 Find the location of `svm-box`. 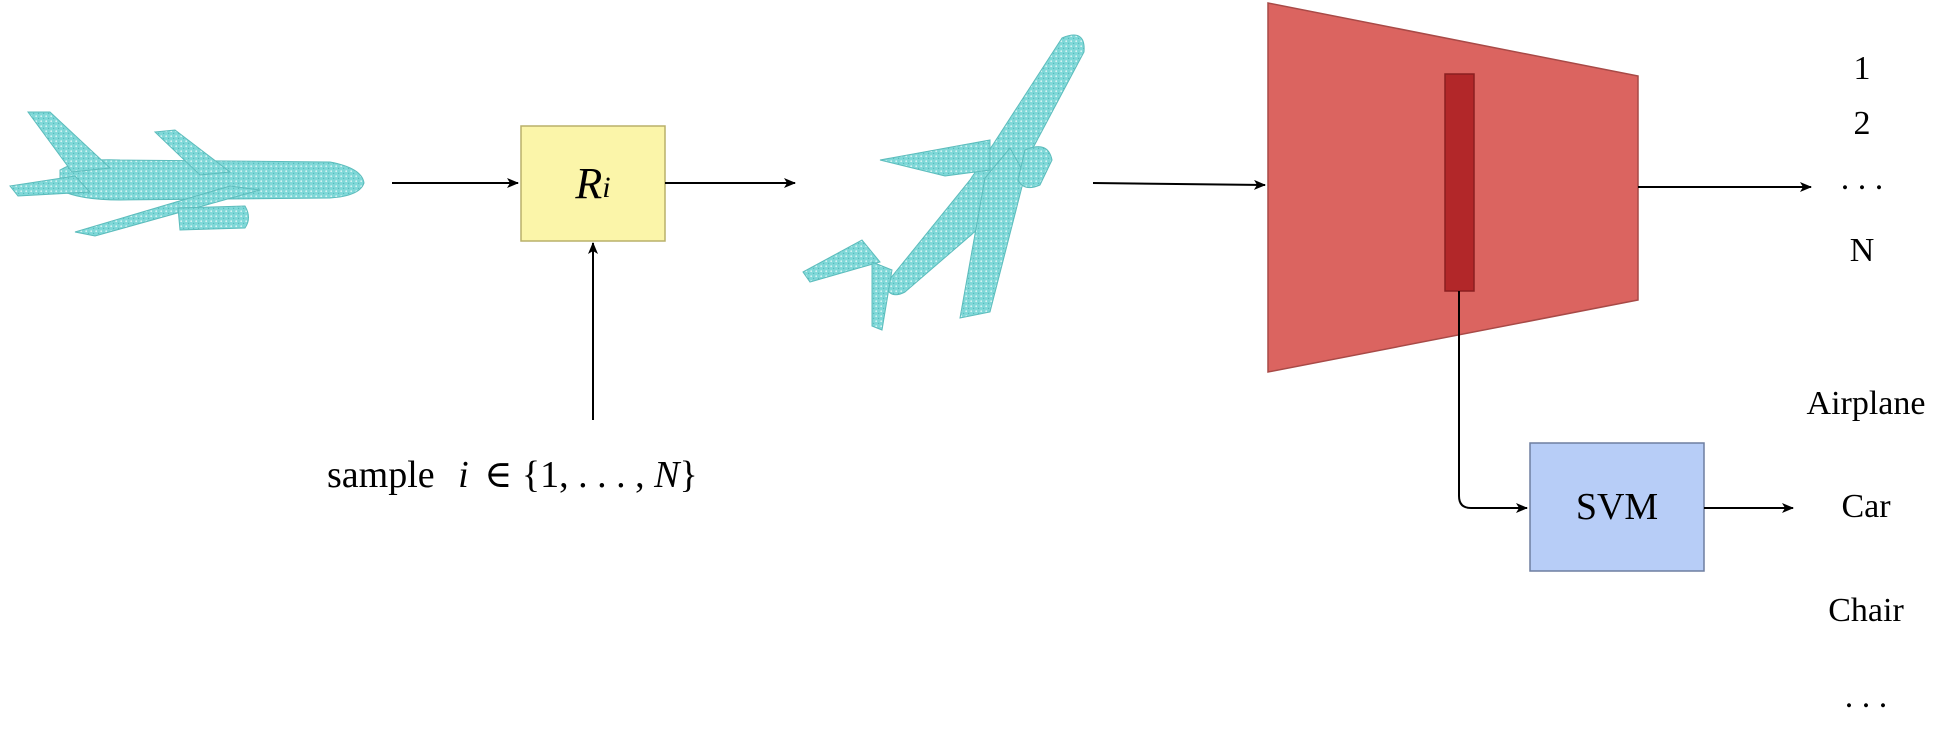

svm-box is located at coordinates (1617, 507).